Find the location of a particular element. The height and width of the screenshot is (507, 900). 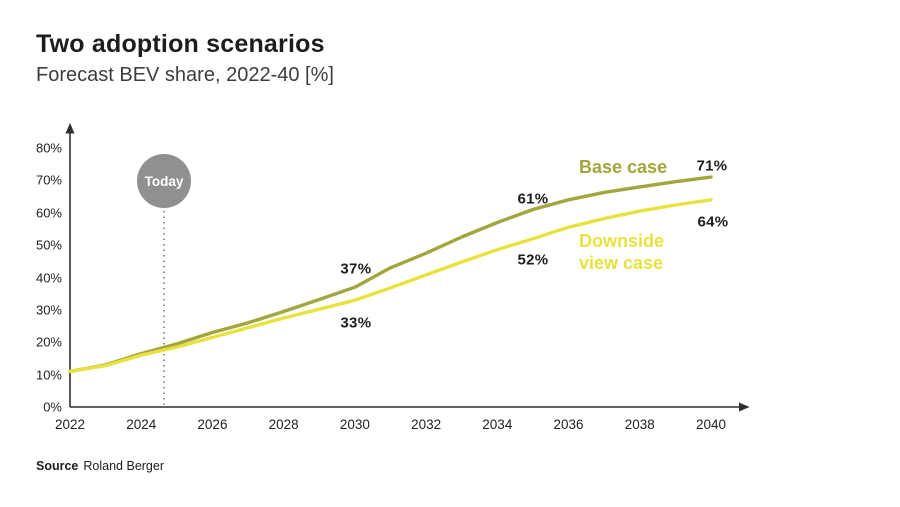

y-tick-10: 10% is located at coordinates (48, 375).